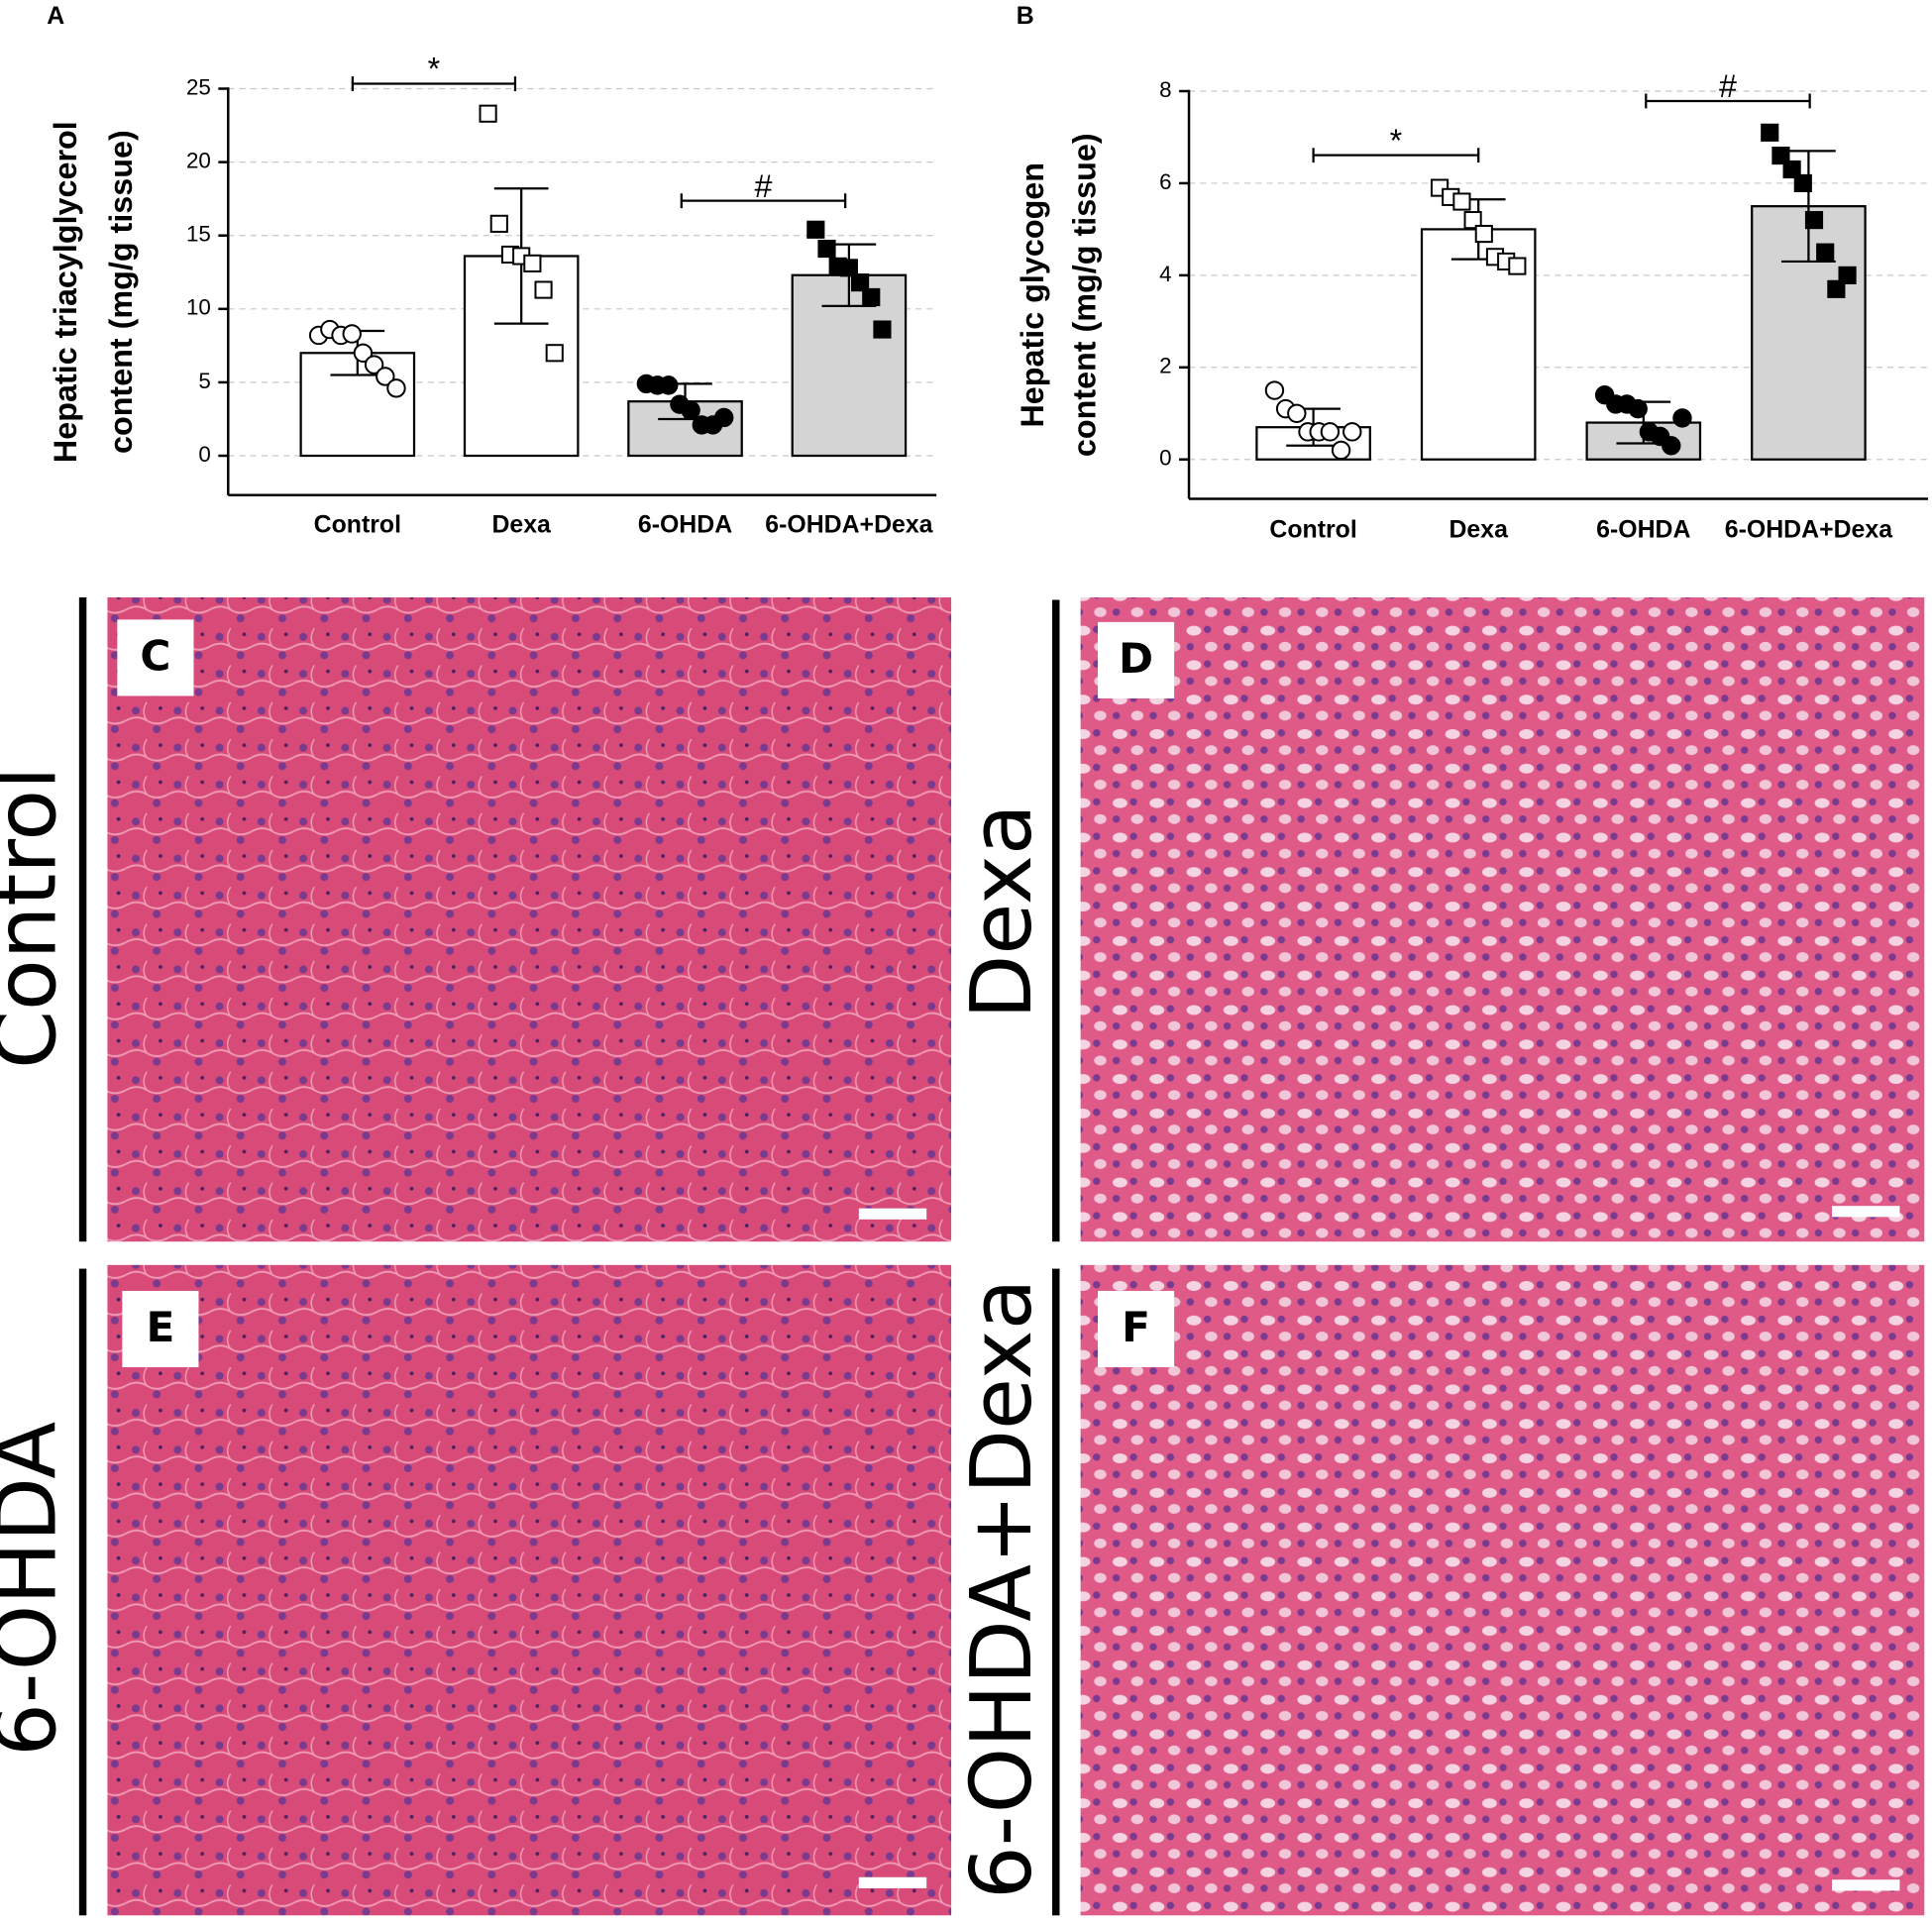 The image size is (1932, 1924). What do you see at coordinates (55, 16) in the screenshot?
I see `panel-label: A` at bounding box center [55, 16].